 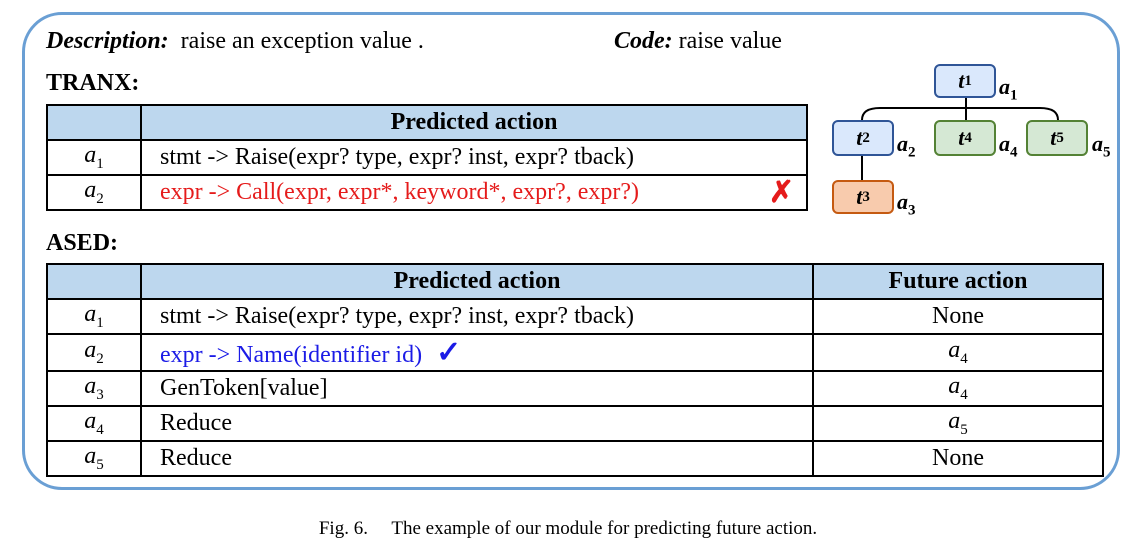 What do you see at coordinates (82, 243) in the screenshot?
I see `ased-title: ASED:` at bounding box center [82, 243].